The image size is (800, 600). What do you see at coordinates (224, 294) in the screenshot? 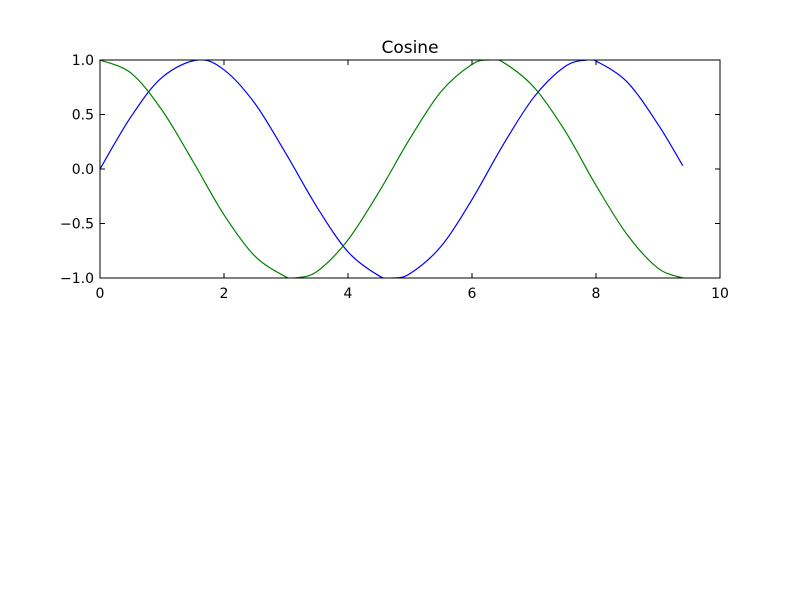
I see `x-tick-label: 2` at bounding box center [224, 294].